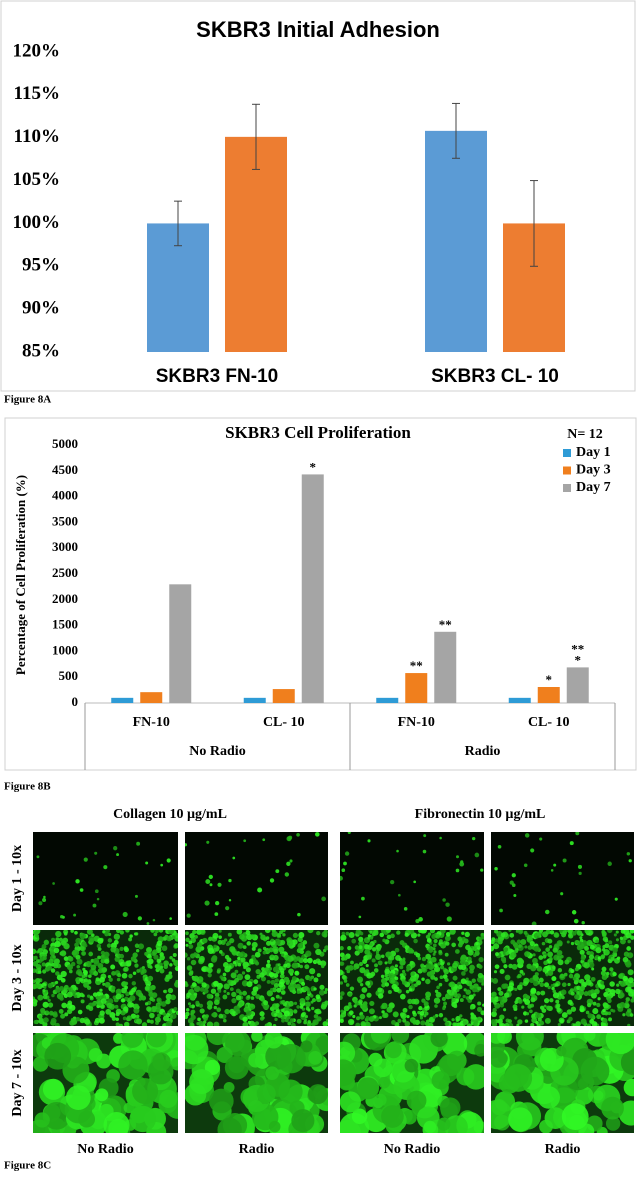 Image resolution: width=644 pixels, height=1188 pixels. What do you see at coordinates (20, 575) in the screenshot?
I see `y-axis-label: Percentage of Cell Proliferation (%)` at bounding box center [20, 575].